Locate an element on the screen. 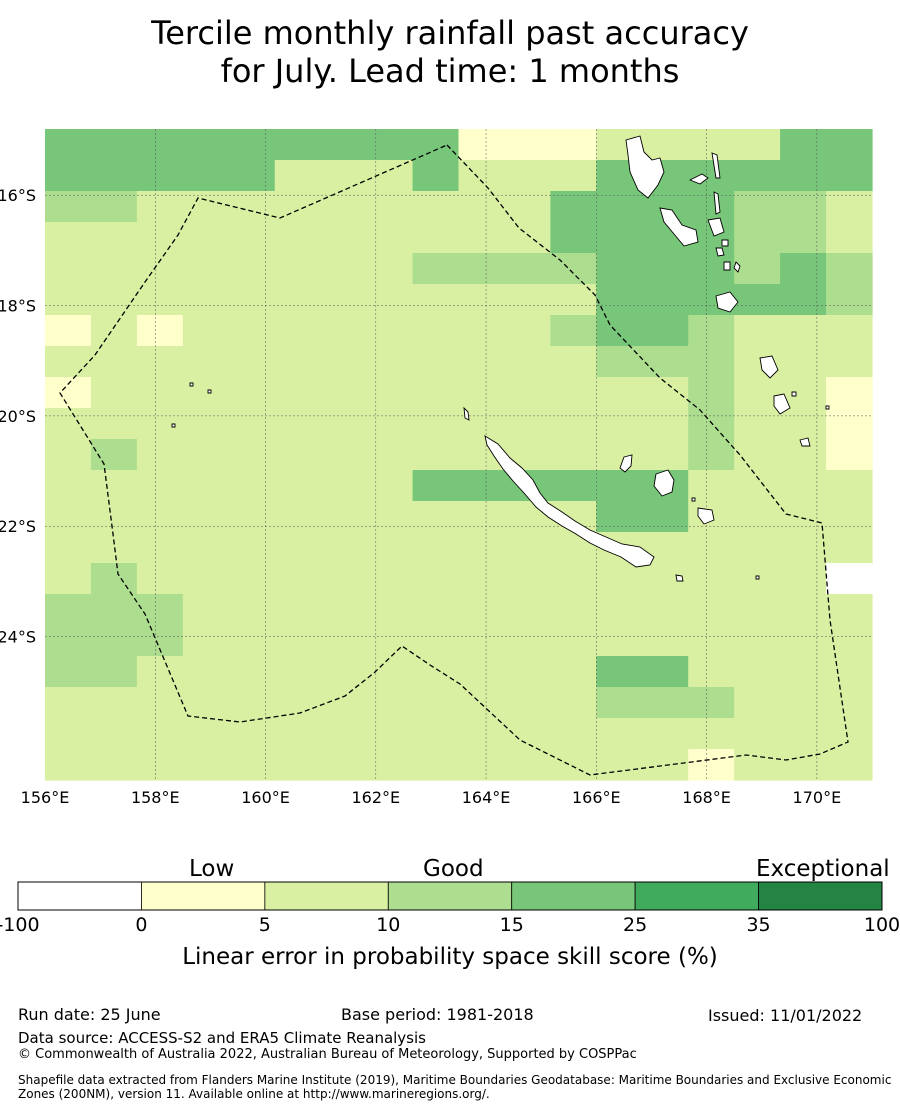 Image resolution: width=900 pixels, height=1110 pixels. longitude-tick-label: 156°E is located at coordinates (45, 797).